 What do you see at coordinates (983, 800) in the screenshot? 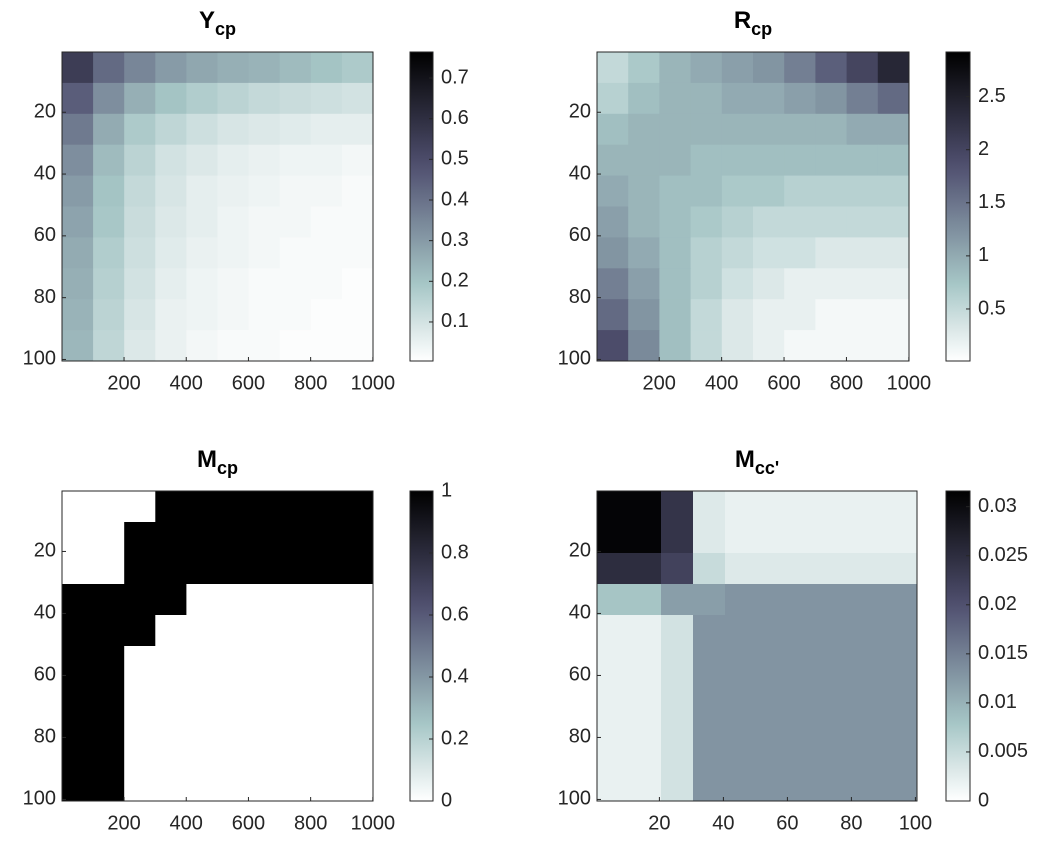
I see `colorbar-tick-label: 0` at bounding box center [983, 800].